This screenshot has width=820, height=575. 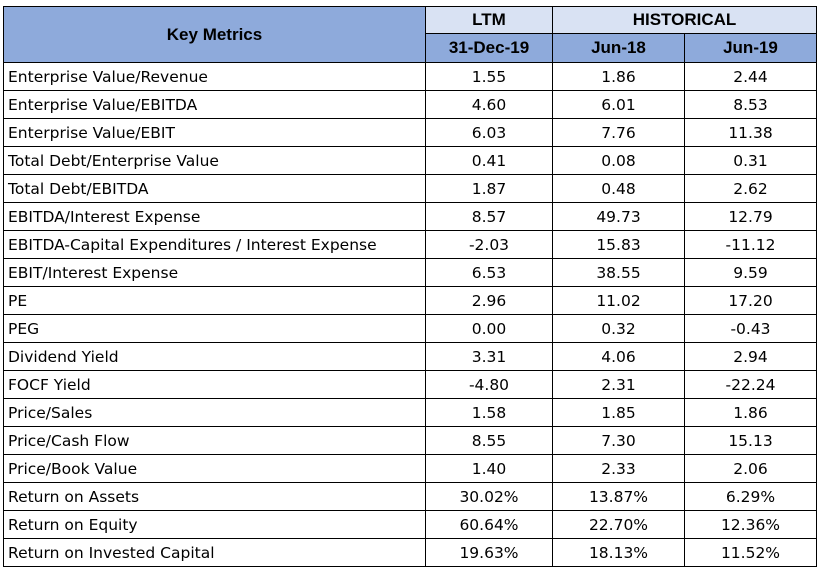 I want to click on jun18-value-cell: 11.02, so click(x=618, y=300).